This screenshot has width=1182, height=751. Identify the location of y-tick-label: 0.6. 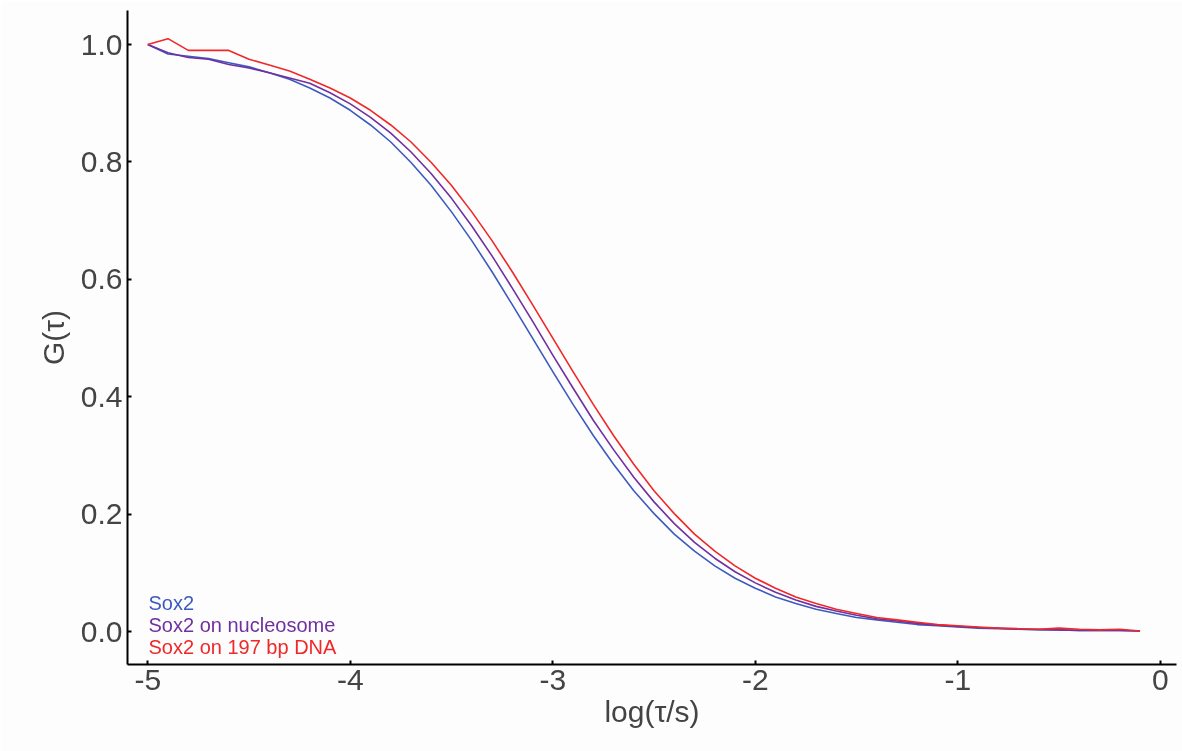
(101, 279).